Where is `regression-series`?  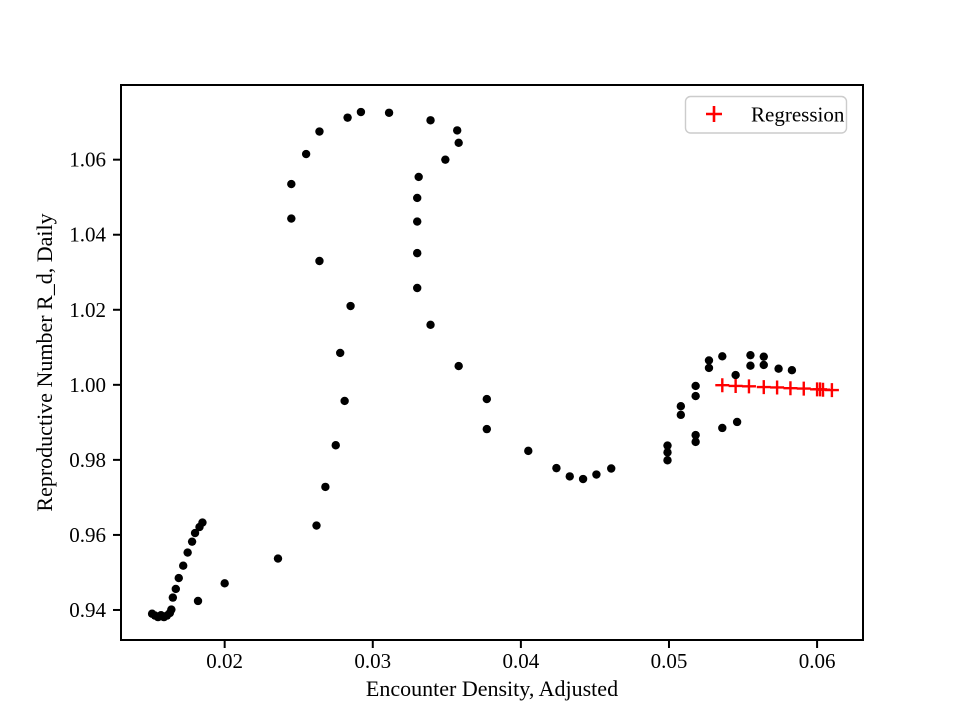
regression-series is located at coordinates (777, 388).